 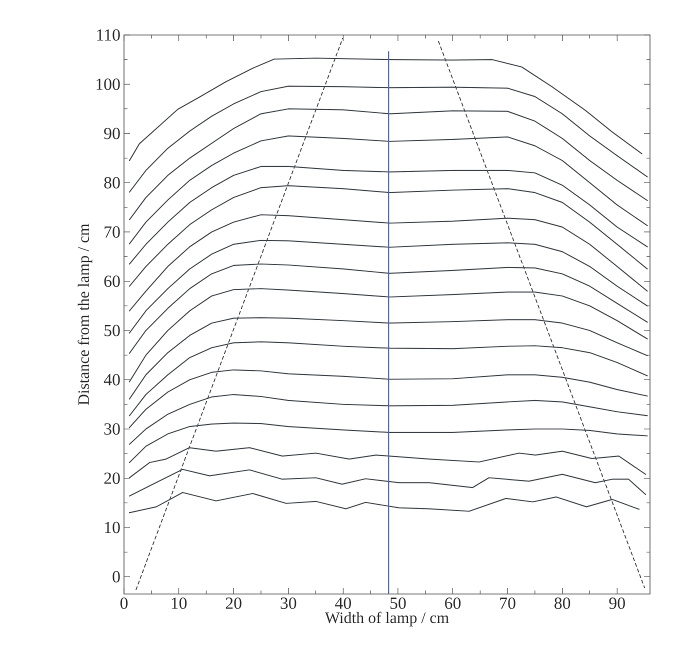 What do you see at coordinates (112, 281) in the screenshot?
I see `y-tick-label: 60` at bounding box center [112, 281].